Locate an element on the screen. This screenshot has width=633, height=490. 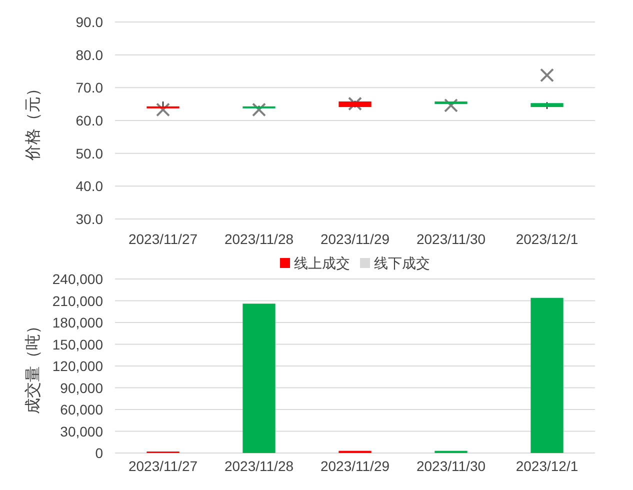
y-tick-label: 210,000 is located at coordinates (78, 300).